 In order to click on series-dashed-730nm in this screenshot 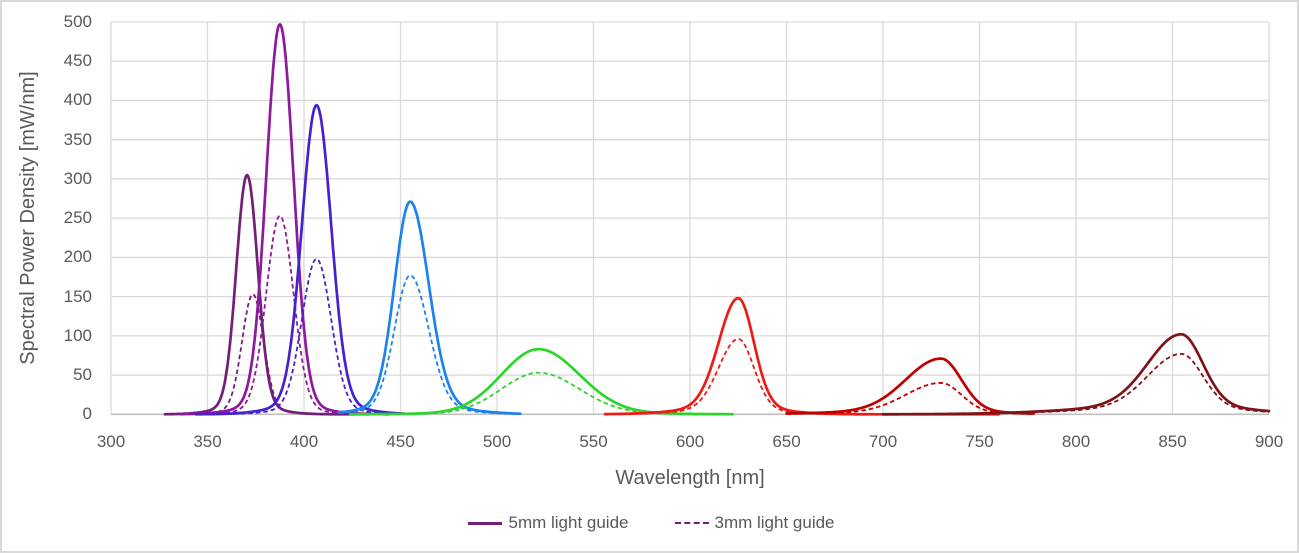, I will do `click(910, 398)`.